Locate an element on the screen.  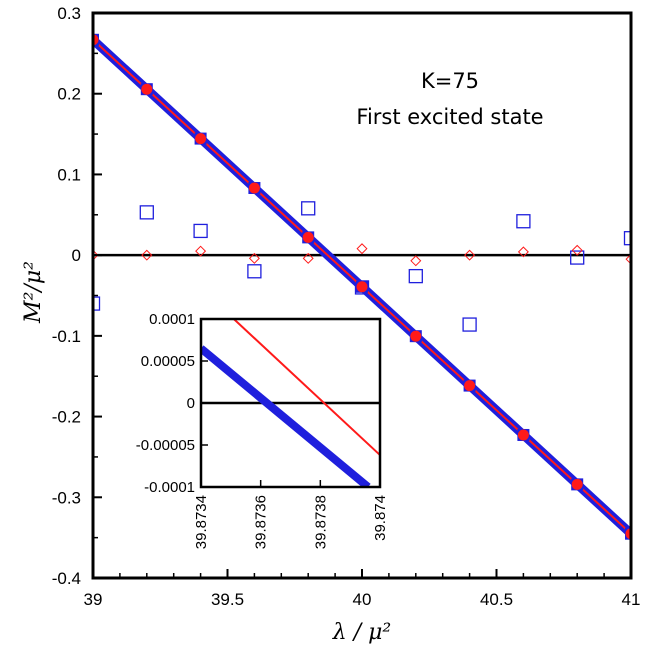
inset-series-group is located at coordinates (290, 403).